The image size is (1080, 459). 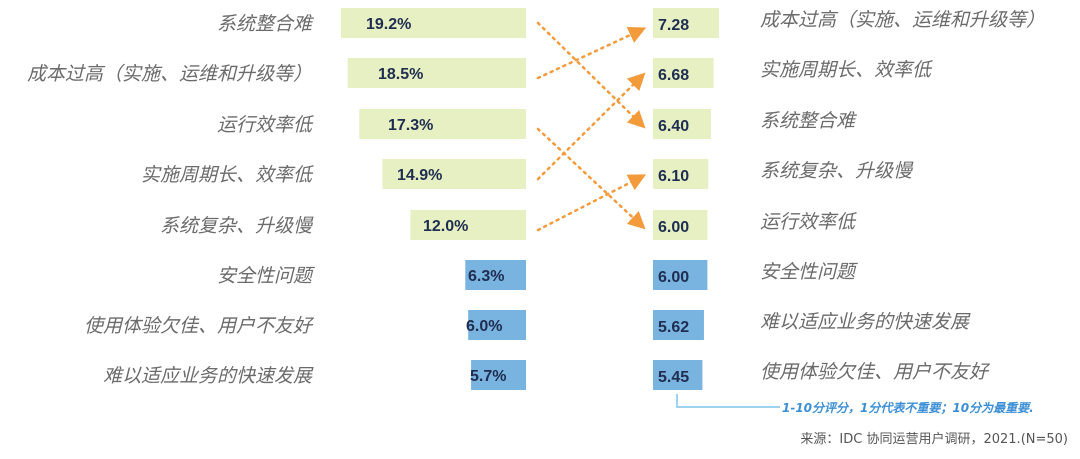 I want to click on right-bar-value-label: 5.45, so click(x=673, y=377).